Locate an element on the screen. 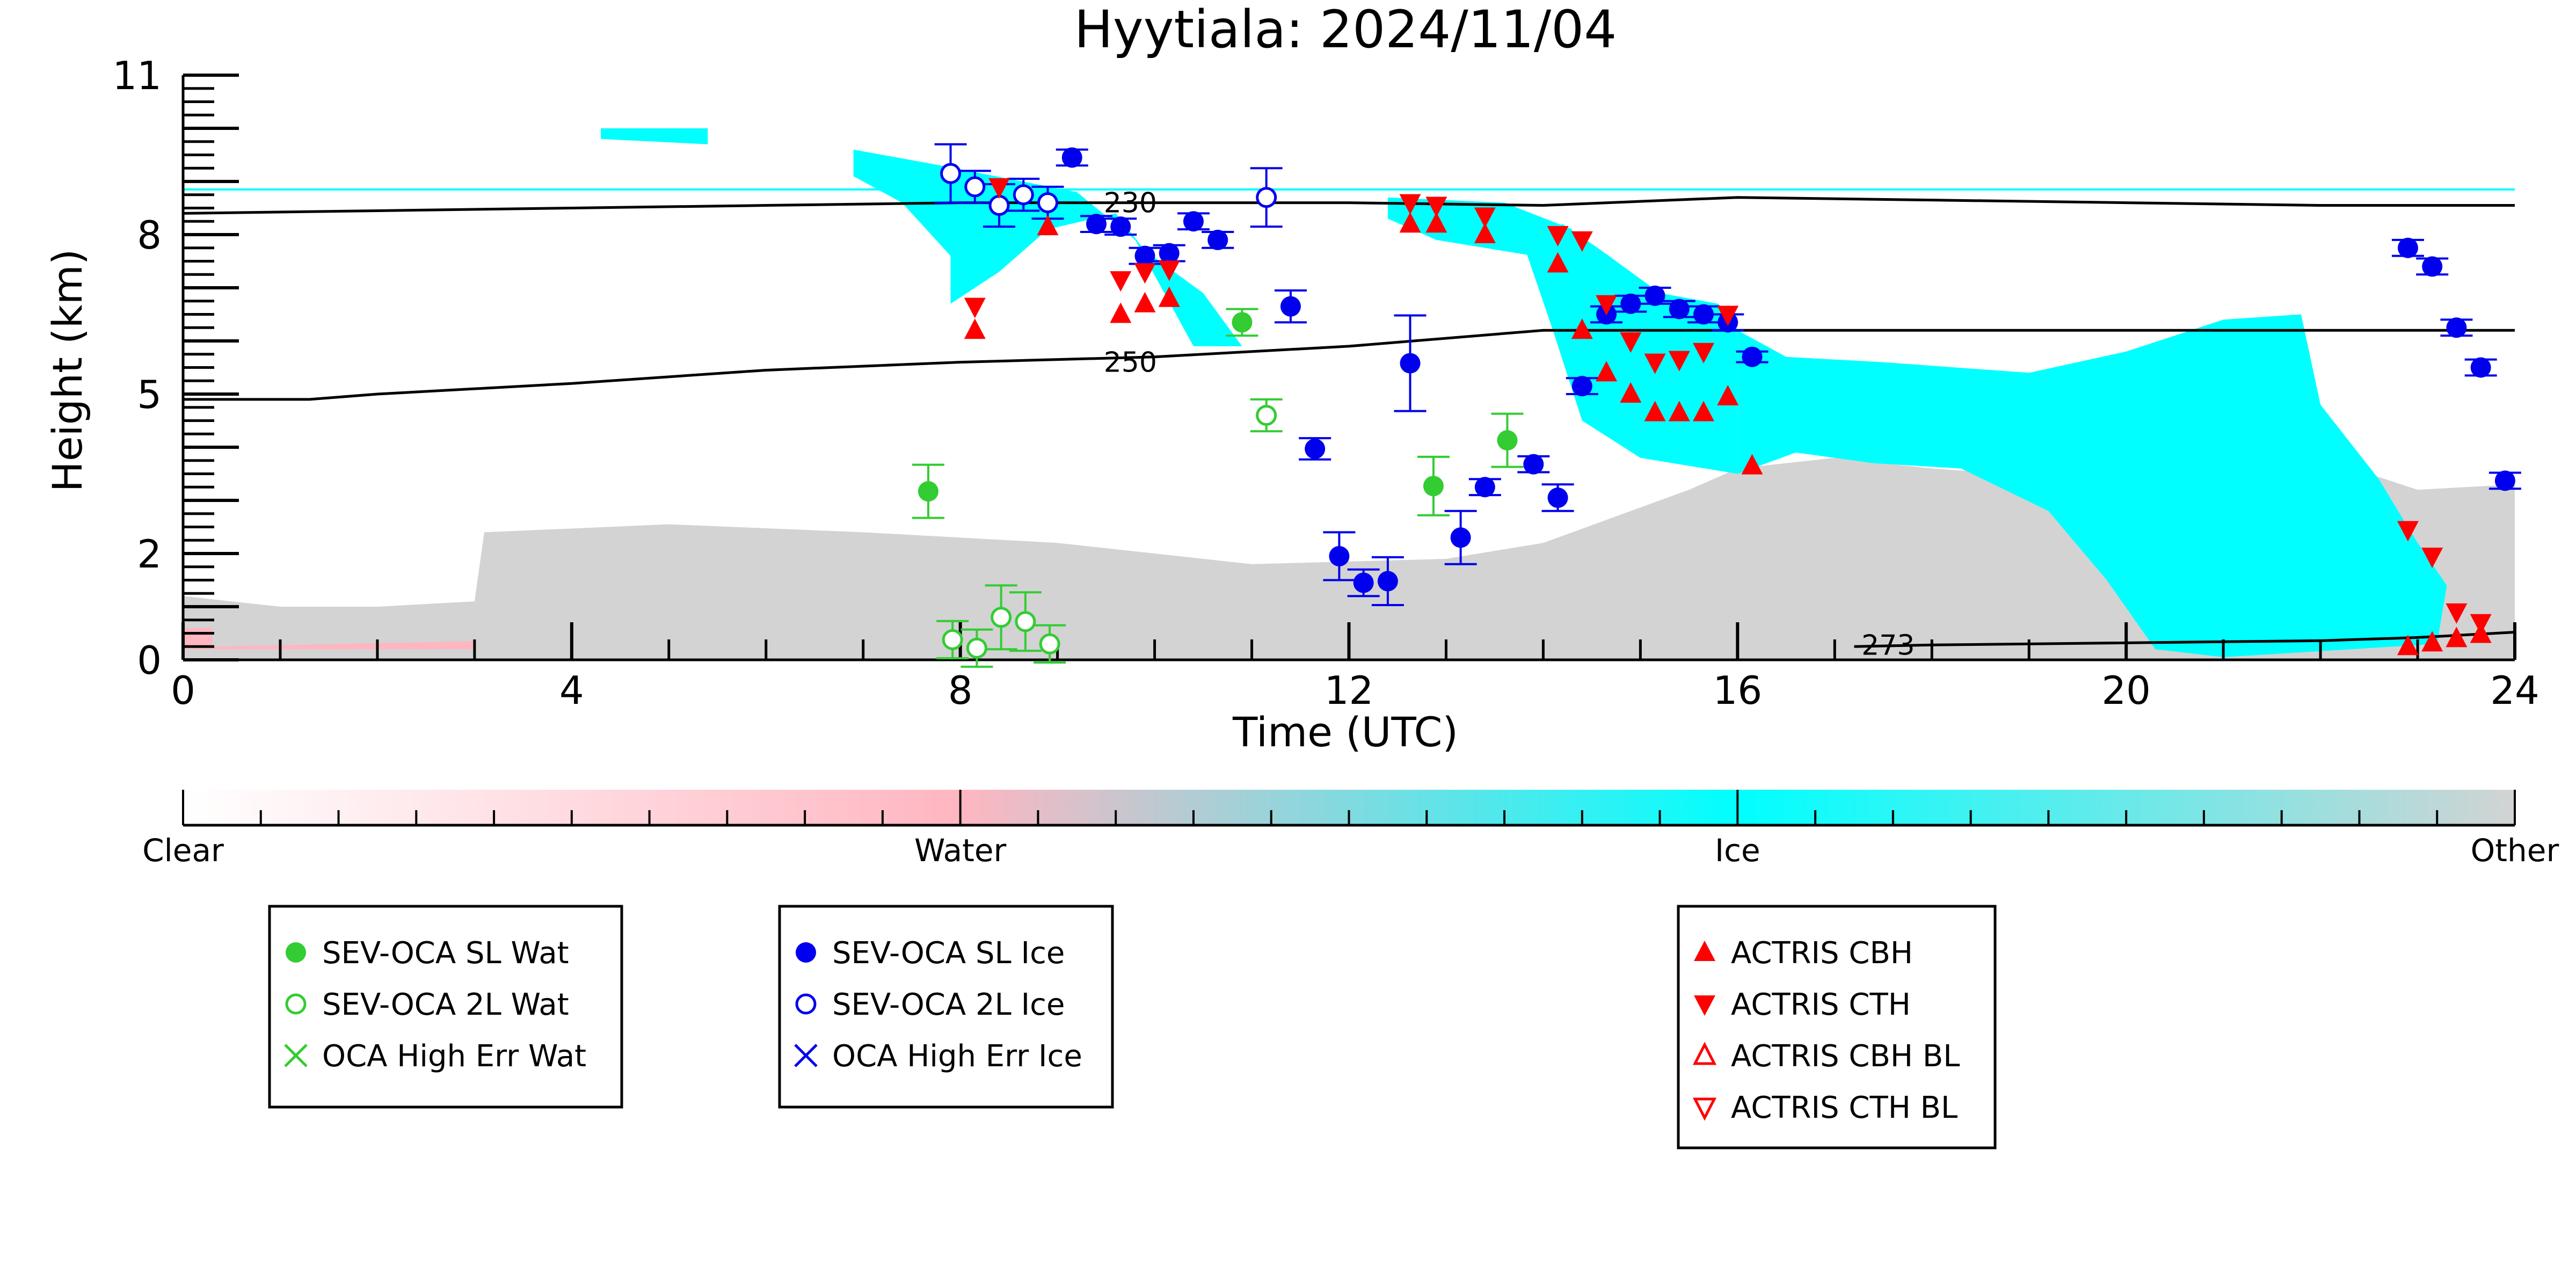 The image size is (2576, 1288). contour-label: 250 is located at coordinates (1130, 363).